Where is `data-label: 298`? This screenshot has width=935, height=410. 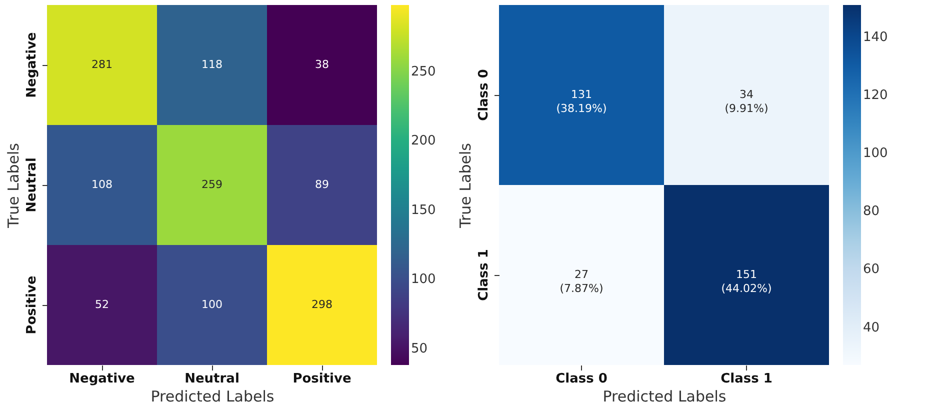 data-label: 298 is located at coordinates (322, 304).